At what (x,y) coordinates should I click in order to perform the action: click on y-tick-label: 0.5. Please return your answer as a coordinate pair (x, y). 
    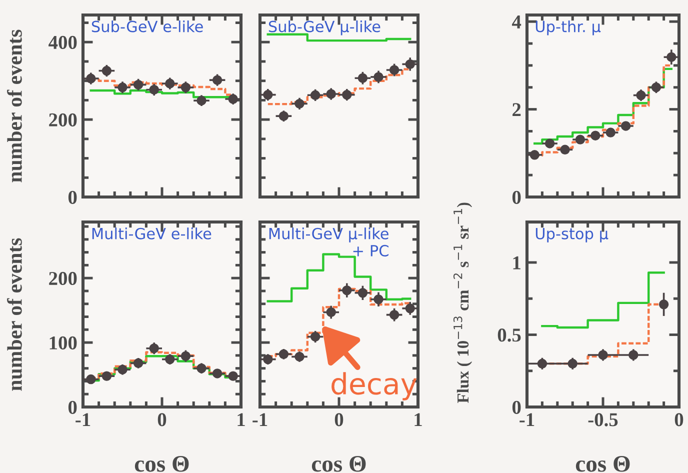
    Looking at the image, I should click on (509, 335).